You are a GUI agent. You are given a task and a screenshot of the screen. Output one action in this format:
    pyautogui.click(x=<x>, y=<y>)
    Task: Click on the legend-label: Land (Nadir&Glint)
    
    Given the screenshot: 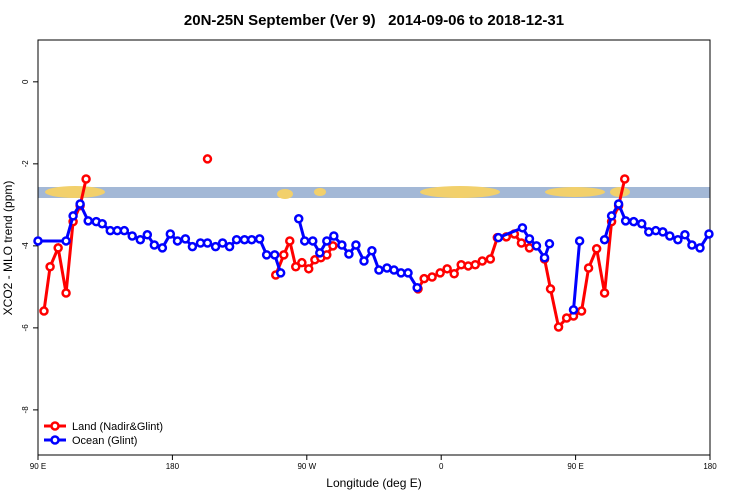 What is the action you would take?
    pyautogui.click(x=117, y=427)
    